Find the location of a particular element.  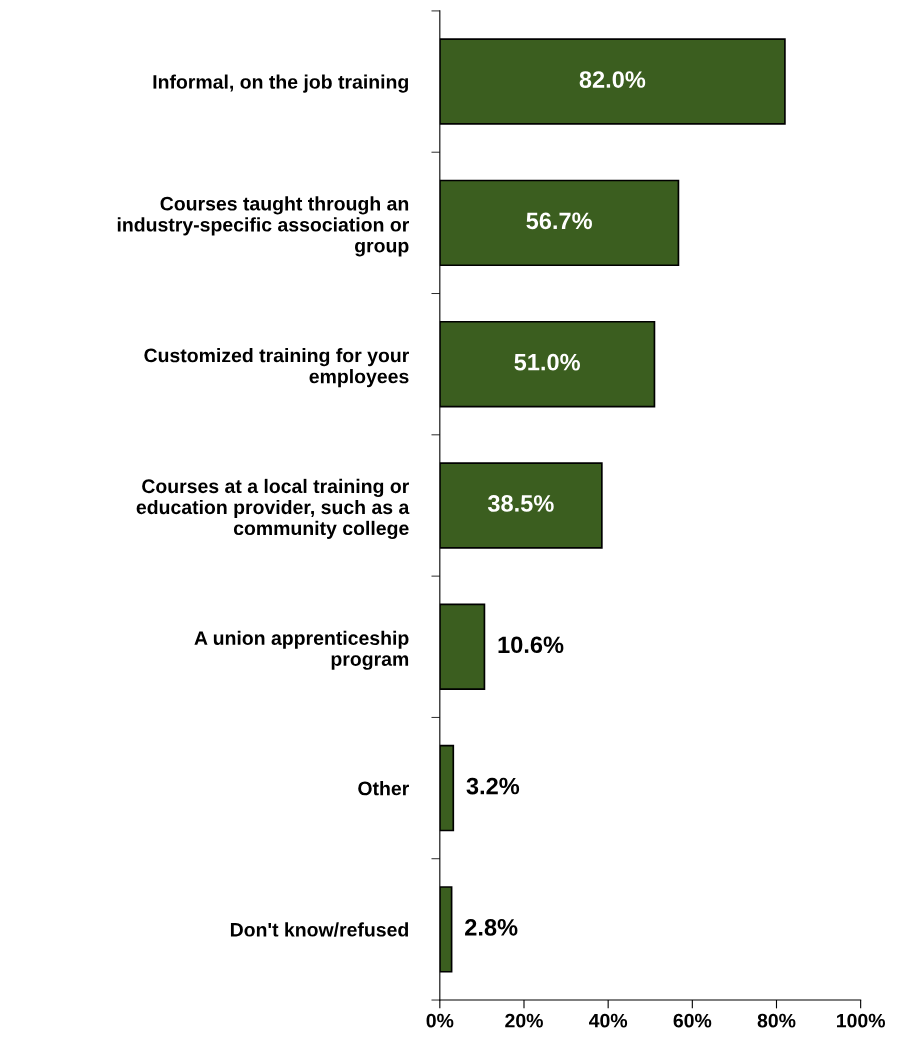

y-tick-label: Other is located at coordinates (383, 788).